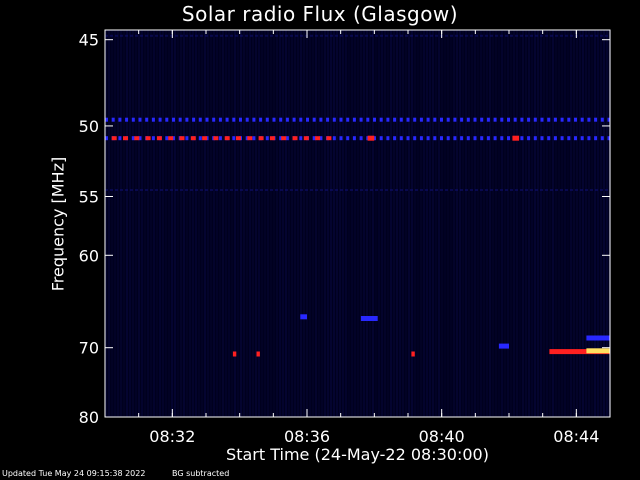  Describe the element at coordinates (201, 473) in the screenshot. I see `bg-subtracted-note: BG subtracted` at that location.